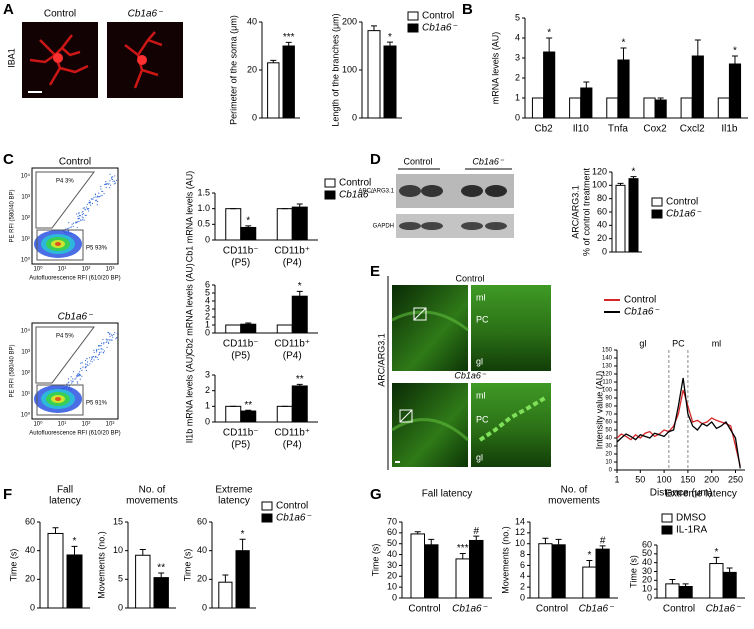 The width and height of the screenshot is (754, 629). I want to click on y-tick-label: 40, so click(392, 554).